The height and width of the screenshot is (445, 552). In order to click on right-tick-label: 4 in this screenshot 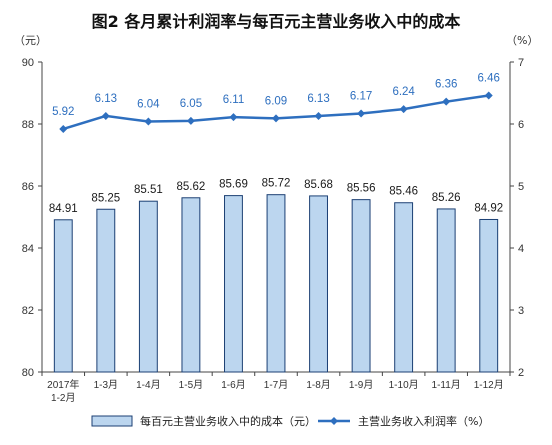, I will do `click(521, 249)`.